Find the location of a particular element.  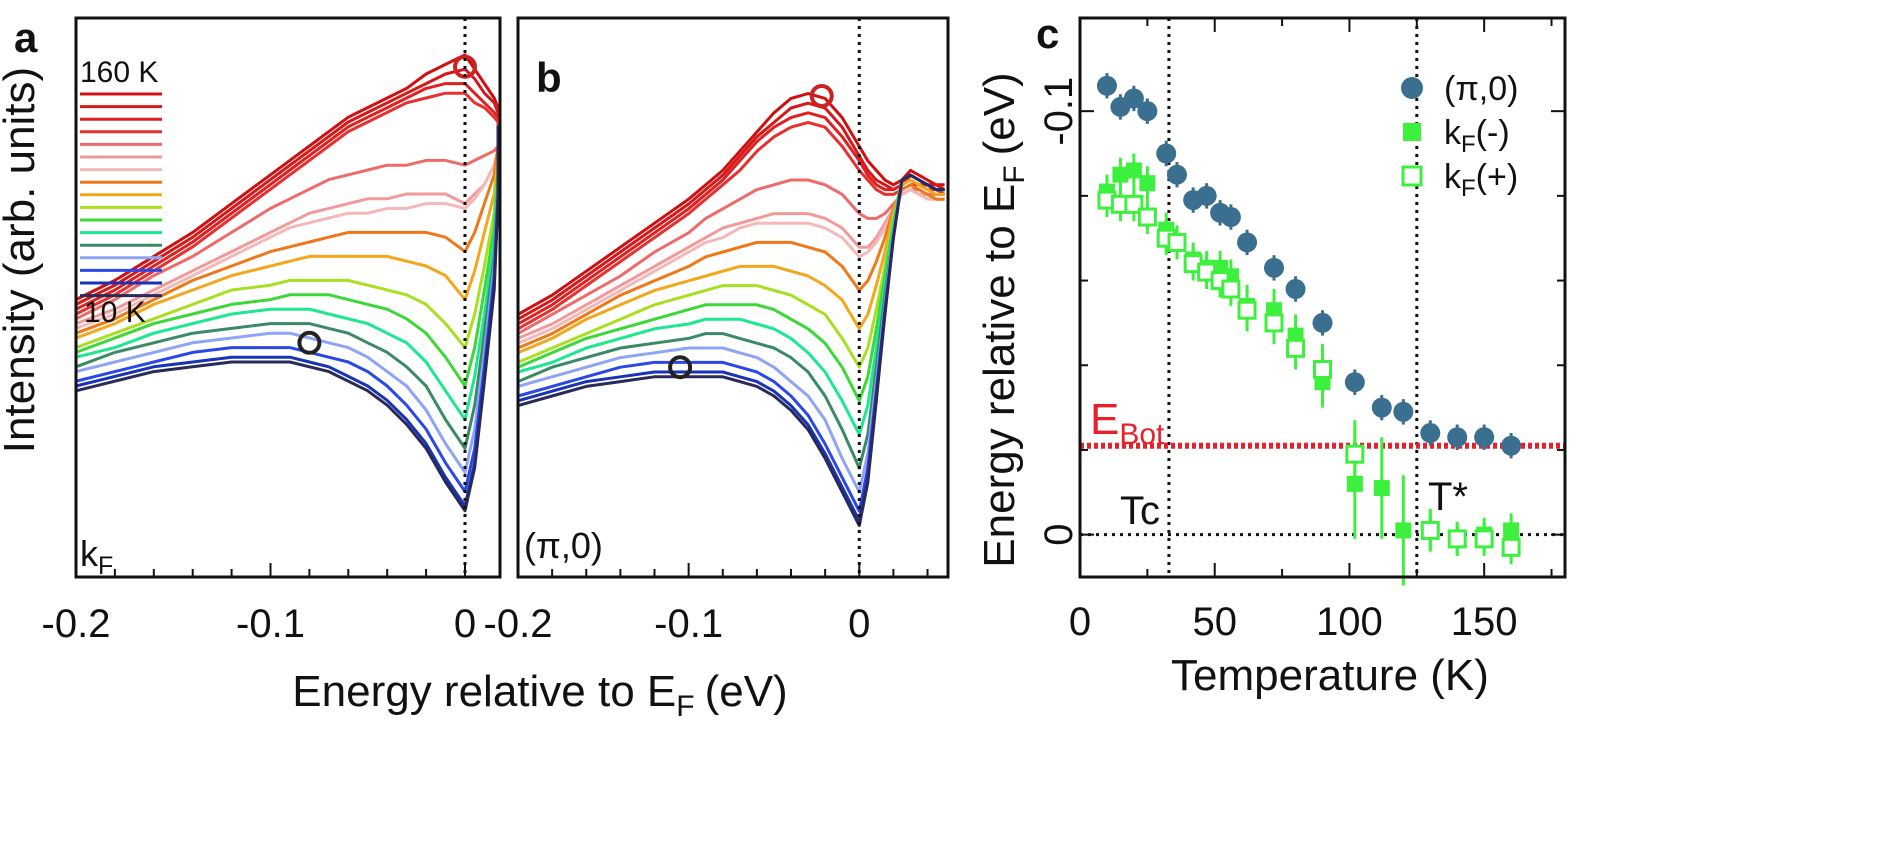

panel-c-points is located at coordinates (1309, 329).